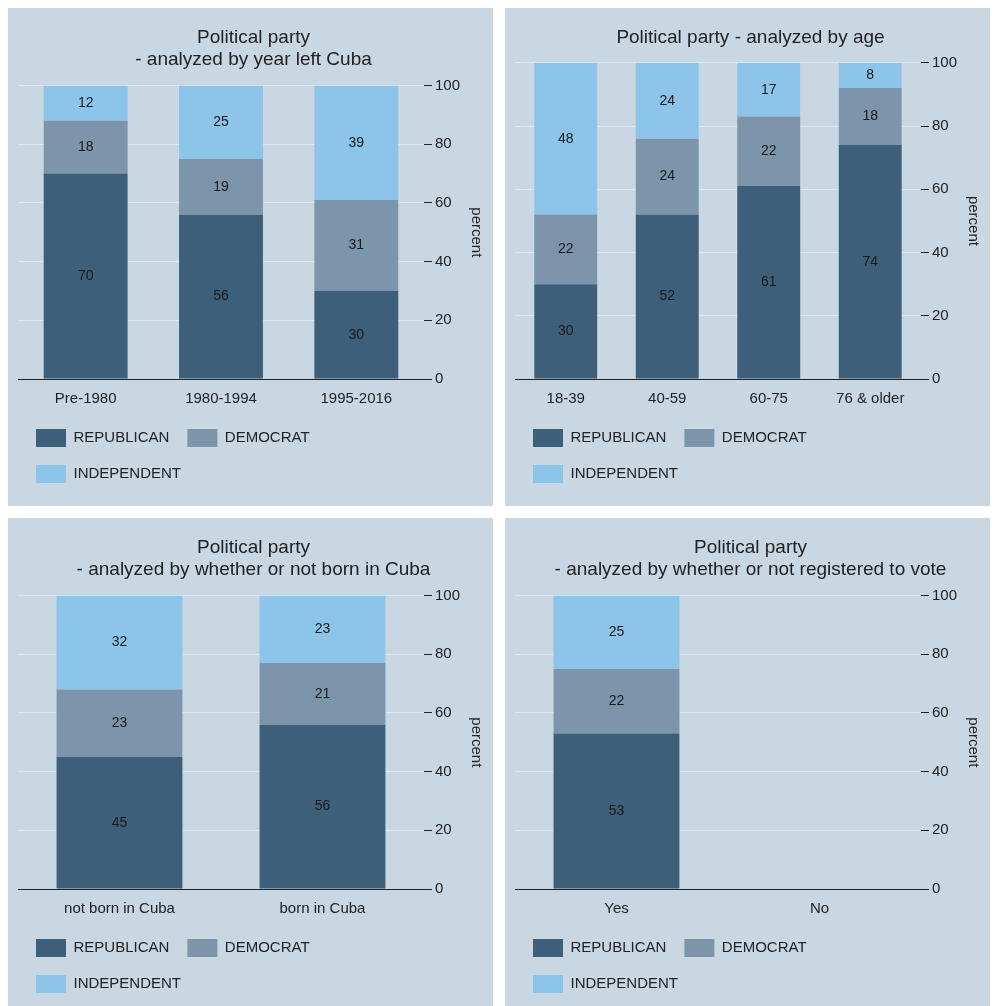 This screenshot has height=1006, width=1003. I want to click on x-tick-label: 1980-1994, so click(221, 398).